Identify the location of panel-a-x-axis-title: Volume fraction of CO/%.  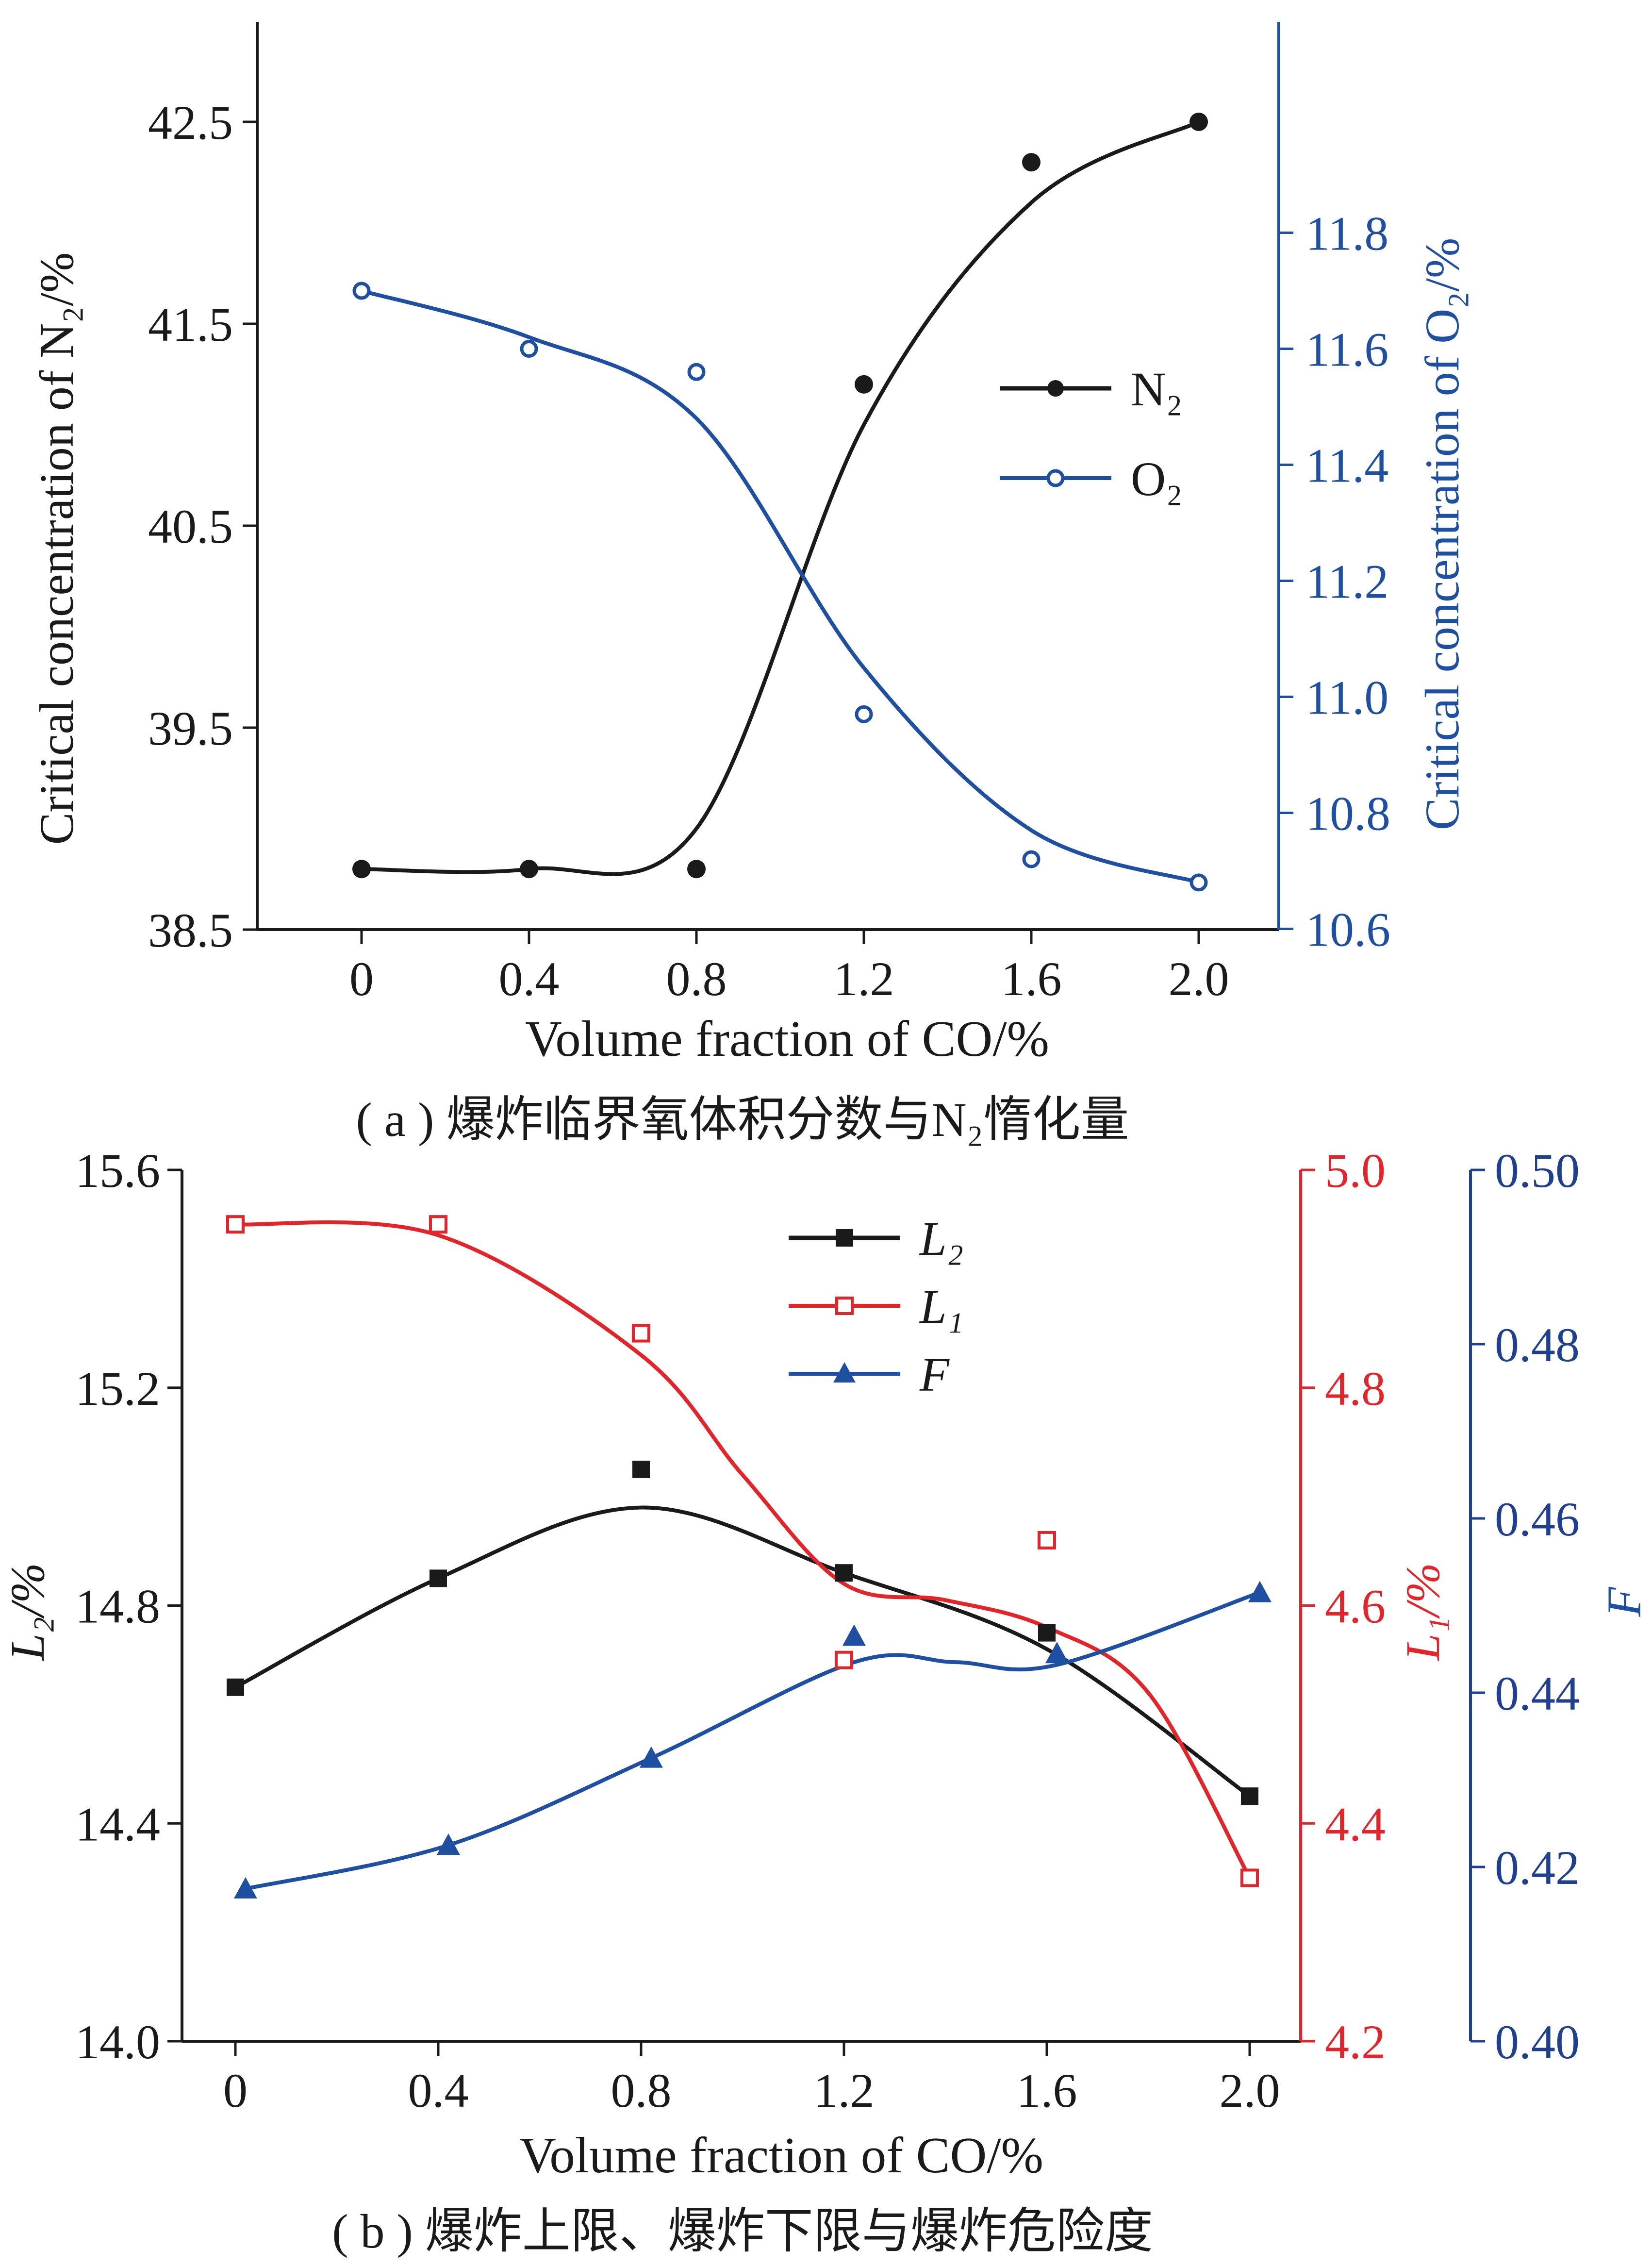
(787, 1038).